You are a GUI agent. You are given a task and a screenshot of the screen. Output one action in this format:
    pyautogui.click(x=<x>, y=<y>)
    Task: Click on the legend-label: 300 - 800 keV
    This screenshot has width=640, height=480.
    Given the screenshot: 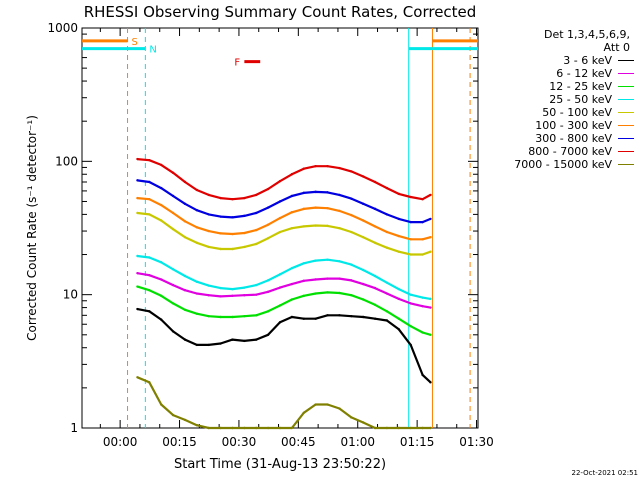 What is the action you would take?
    pyautogui.click(x=573, y=138)
    